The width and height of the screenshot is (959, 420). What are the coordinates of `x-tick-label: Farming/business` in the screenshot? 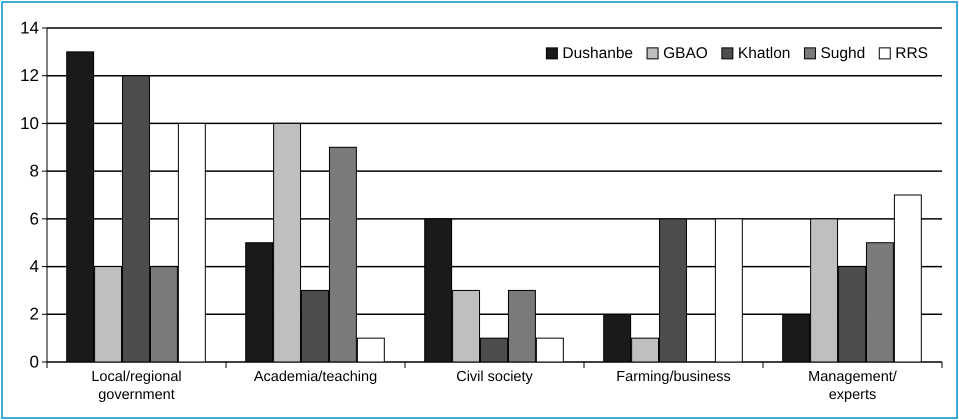 It's located at (673, 377).